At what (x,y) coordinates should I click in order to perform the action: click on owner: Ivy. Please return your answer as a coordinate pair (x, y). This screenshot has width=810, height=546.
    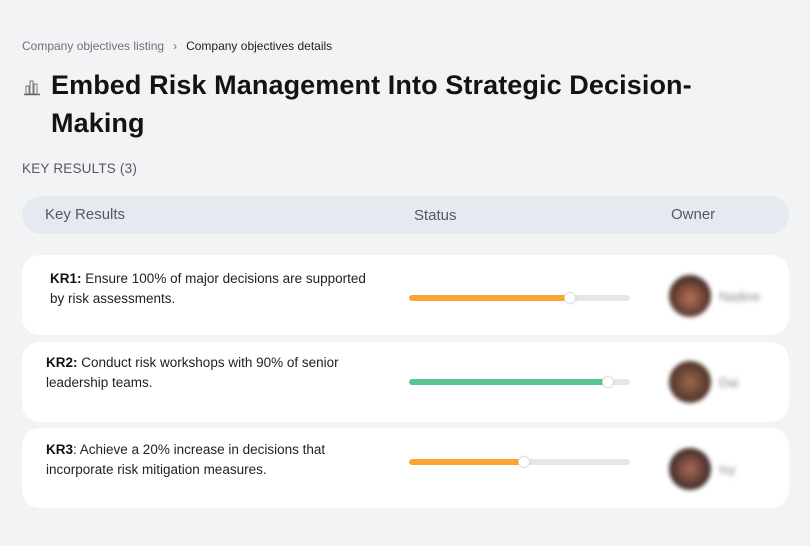
    Looking at the image, I should click on (702, 469).